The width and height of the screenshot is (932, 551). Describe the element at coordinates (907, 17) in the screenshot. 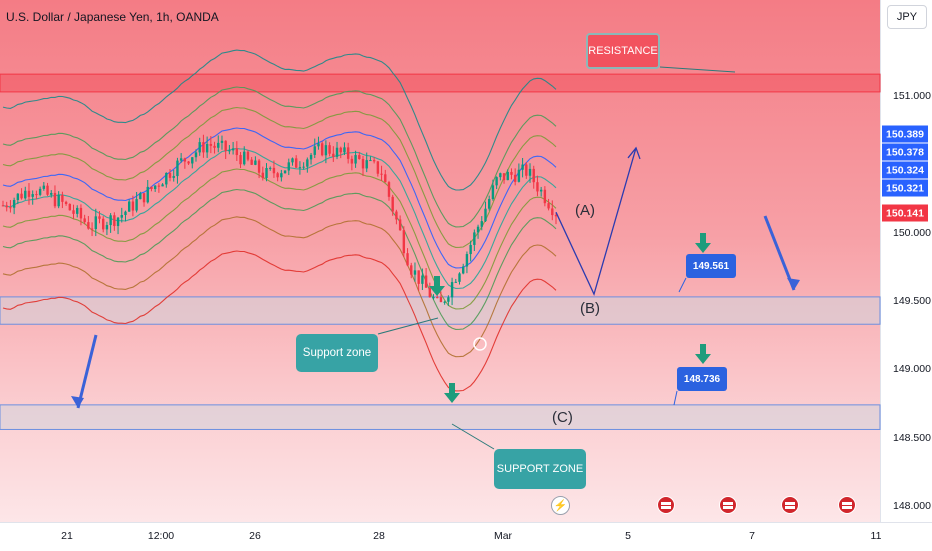

I see `currency-button: JPY` at that location.